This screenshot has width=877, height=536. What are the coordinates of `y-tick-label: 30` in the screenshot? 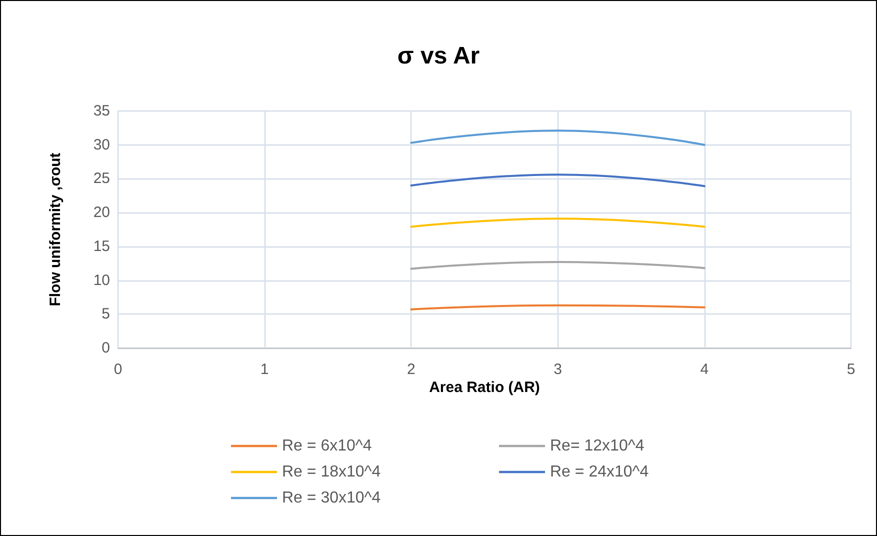 It's located at (101, 145).